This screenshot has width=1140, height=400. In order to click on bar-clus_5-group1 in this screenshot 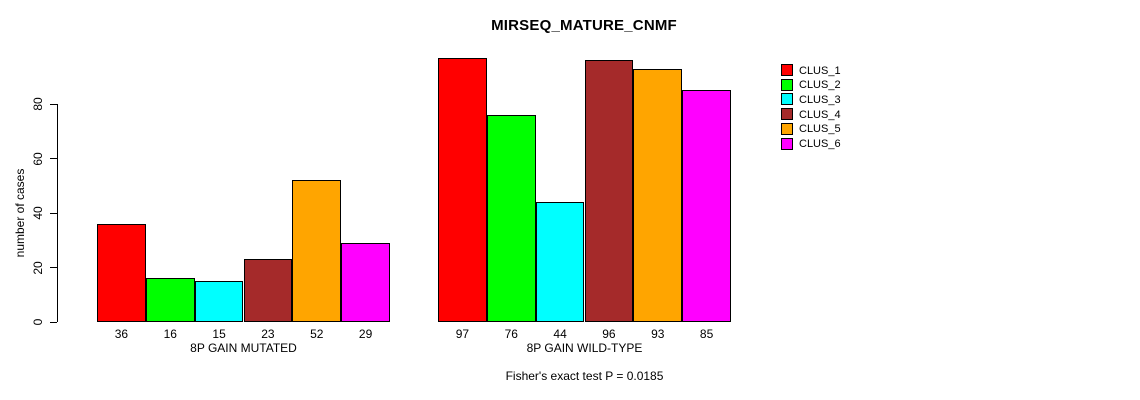, I will do `click(658, 195)`.